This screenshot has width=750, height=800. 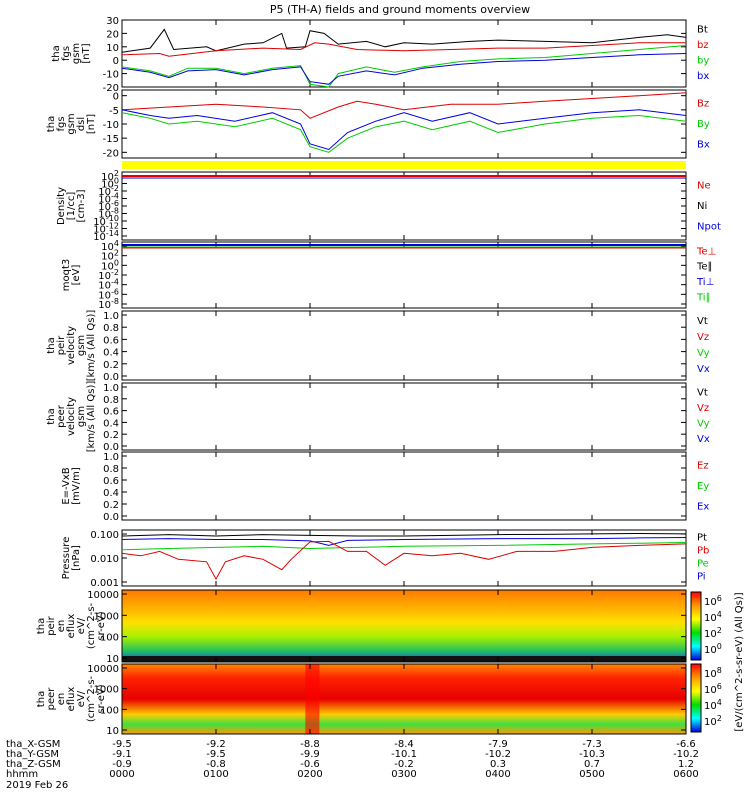 What do you see at coordinates (404, 754) in the screenshot?
I see `footer-value: -10.1` at bounding box center [404, 754].